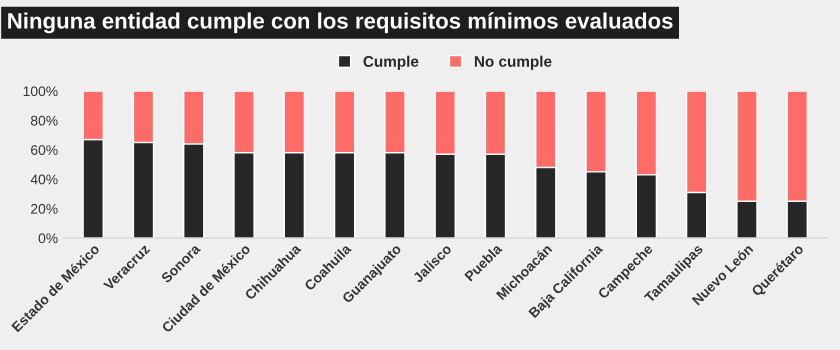 This screenshot has height=350, width=840. What do you see at coordinates (48, 238) in the screenshot?
I see `y-tick-label: 0%` at bounding box center [48, 238].